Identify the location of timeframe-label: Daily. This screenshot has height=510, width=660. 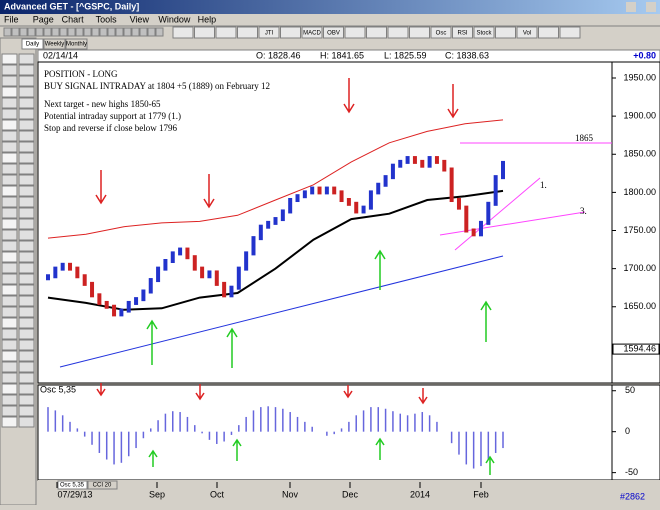
(32, 45).